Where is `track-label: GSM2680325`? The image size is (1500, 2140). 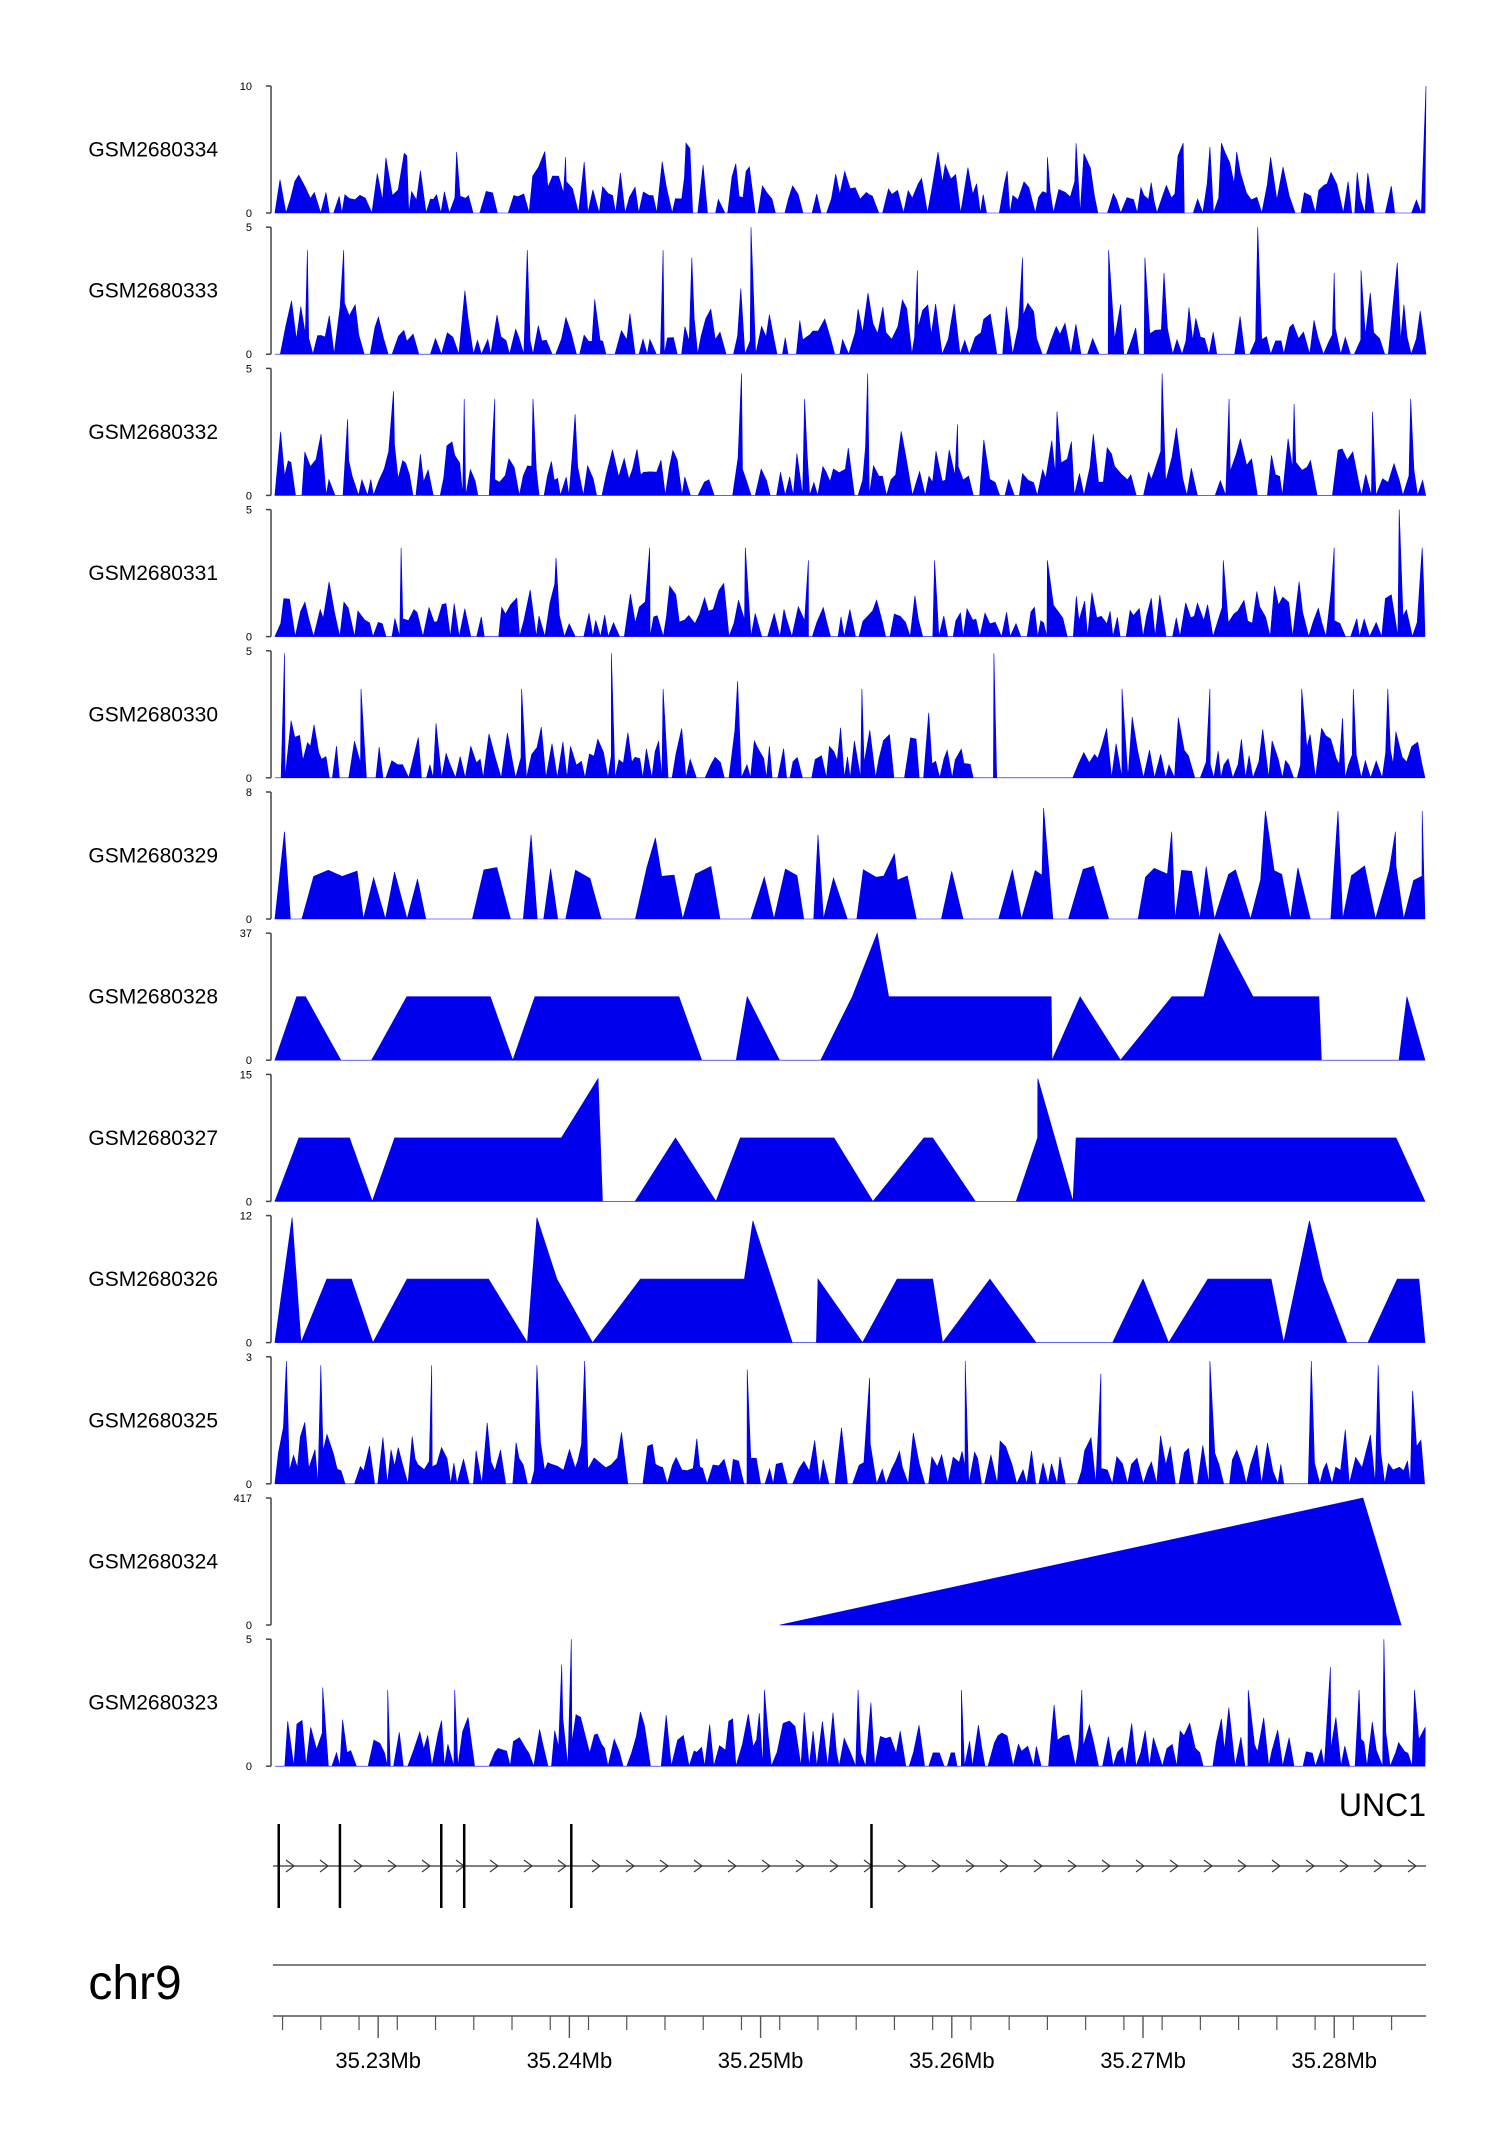 track-label: GSM2680325 is located at coordinates (153, 1420).